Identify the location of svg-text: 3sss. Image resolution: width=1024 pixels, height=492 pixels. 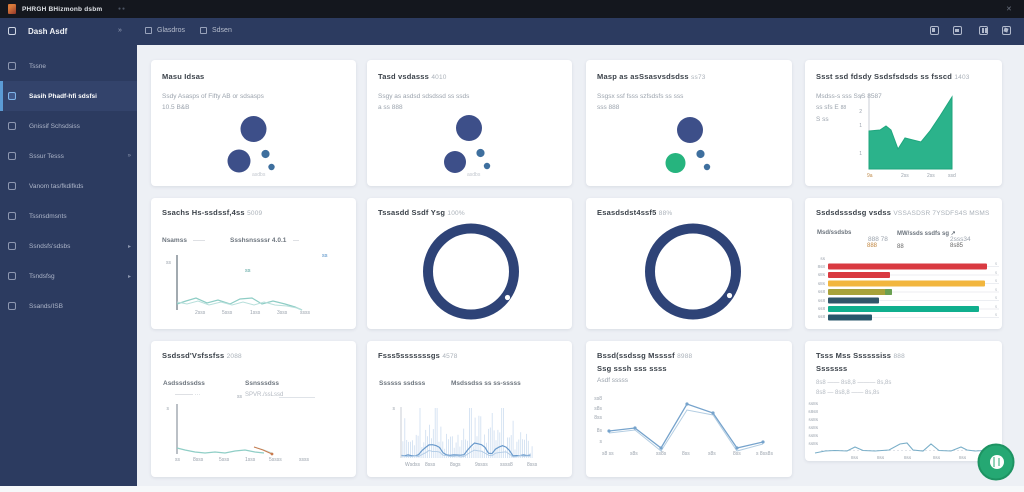
(282, 313).